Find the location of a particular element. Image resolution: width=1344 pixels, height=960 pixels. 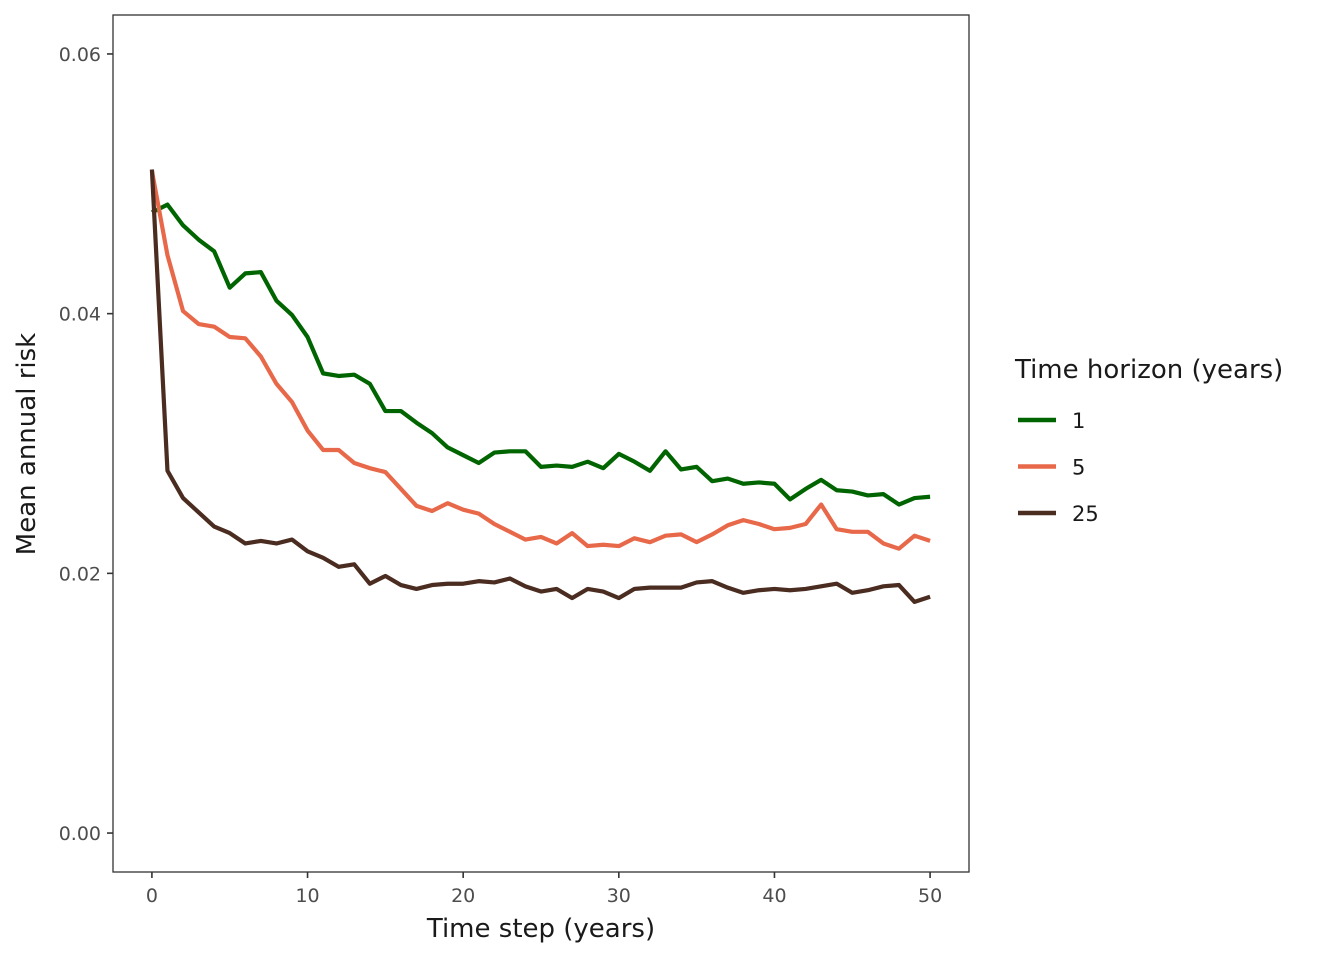

x-tick-label: 20 is located at coordinates (463, 896).